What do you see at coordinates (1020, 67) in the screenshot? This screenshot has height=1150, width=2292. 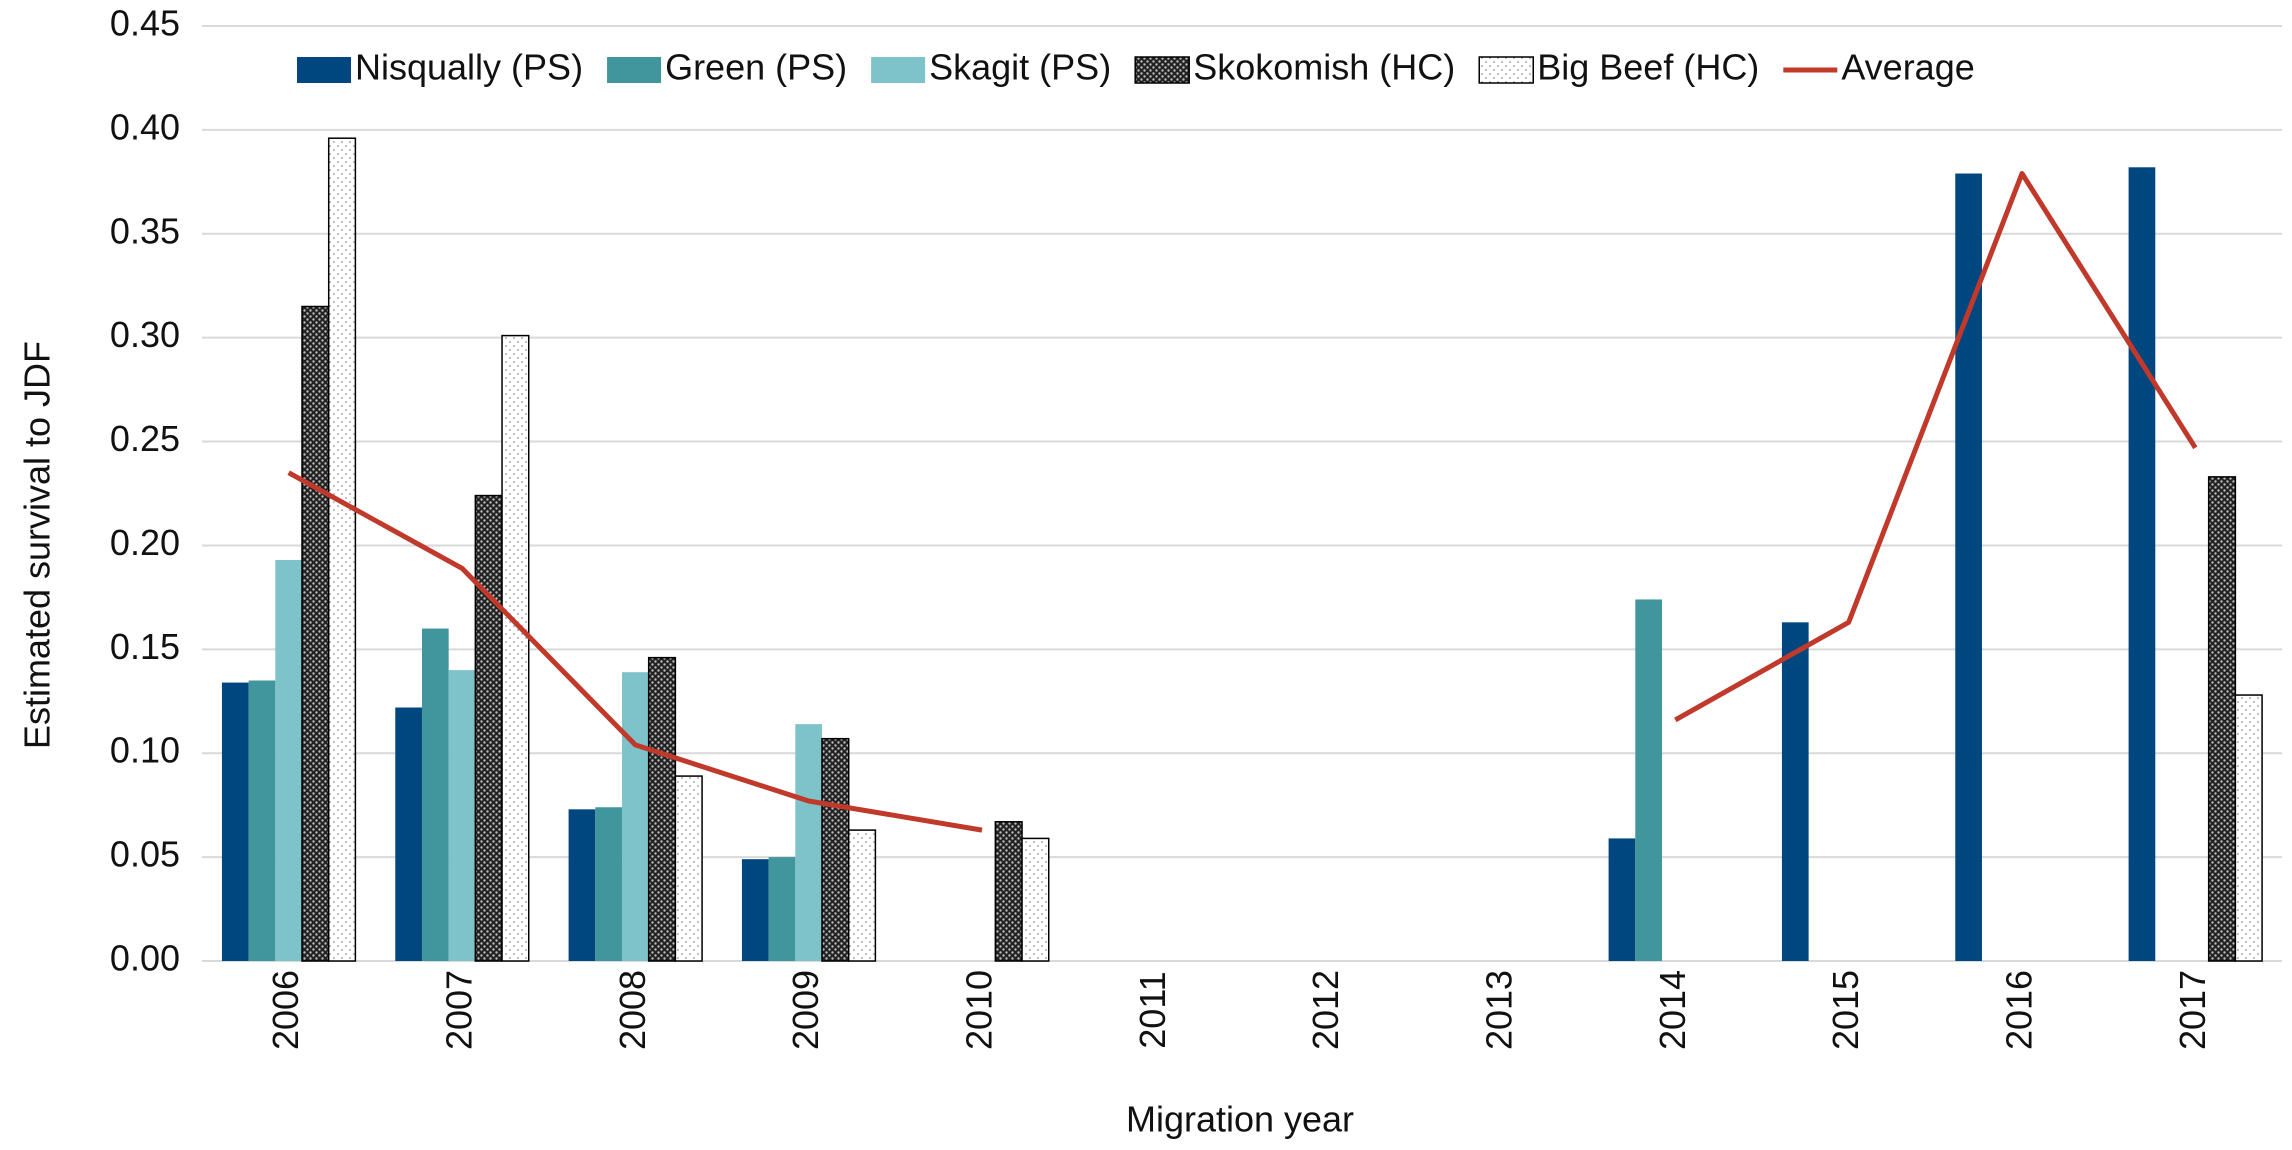 I see `legend-label: Skagit (PS)` at bounding box center [1020, 67].